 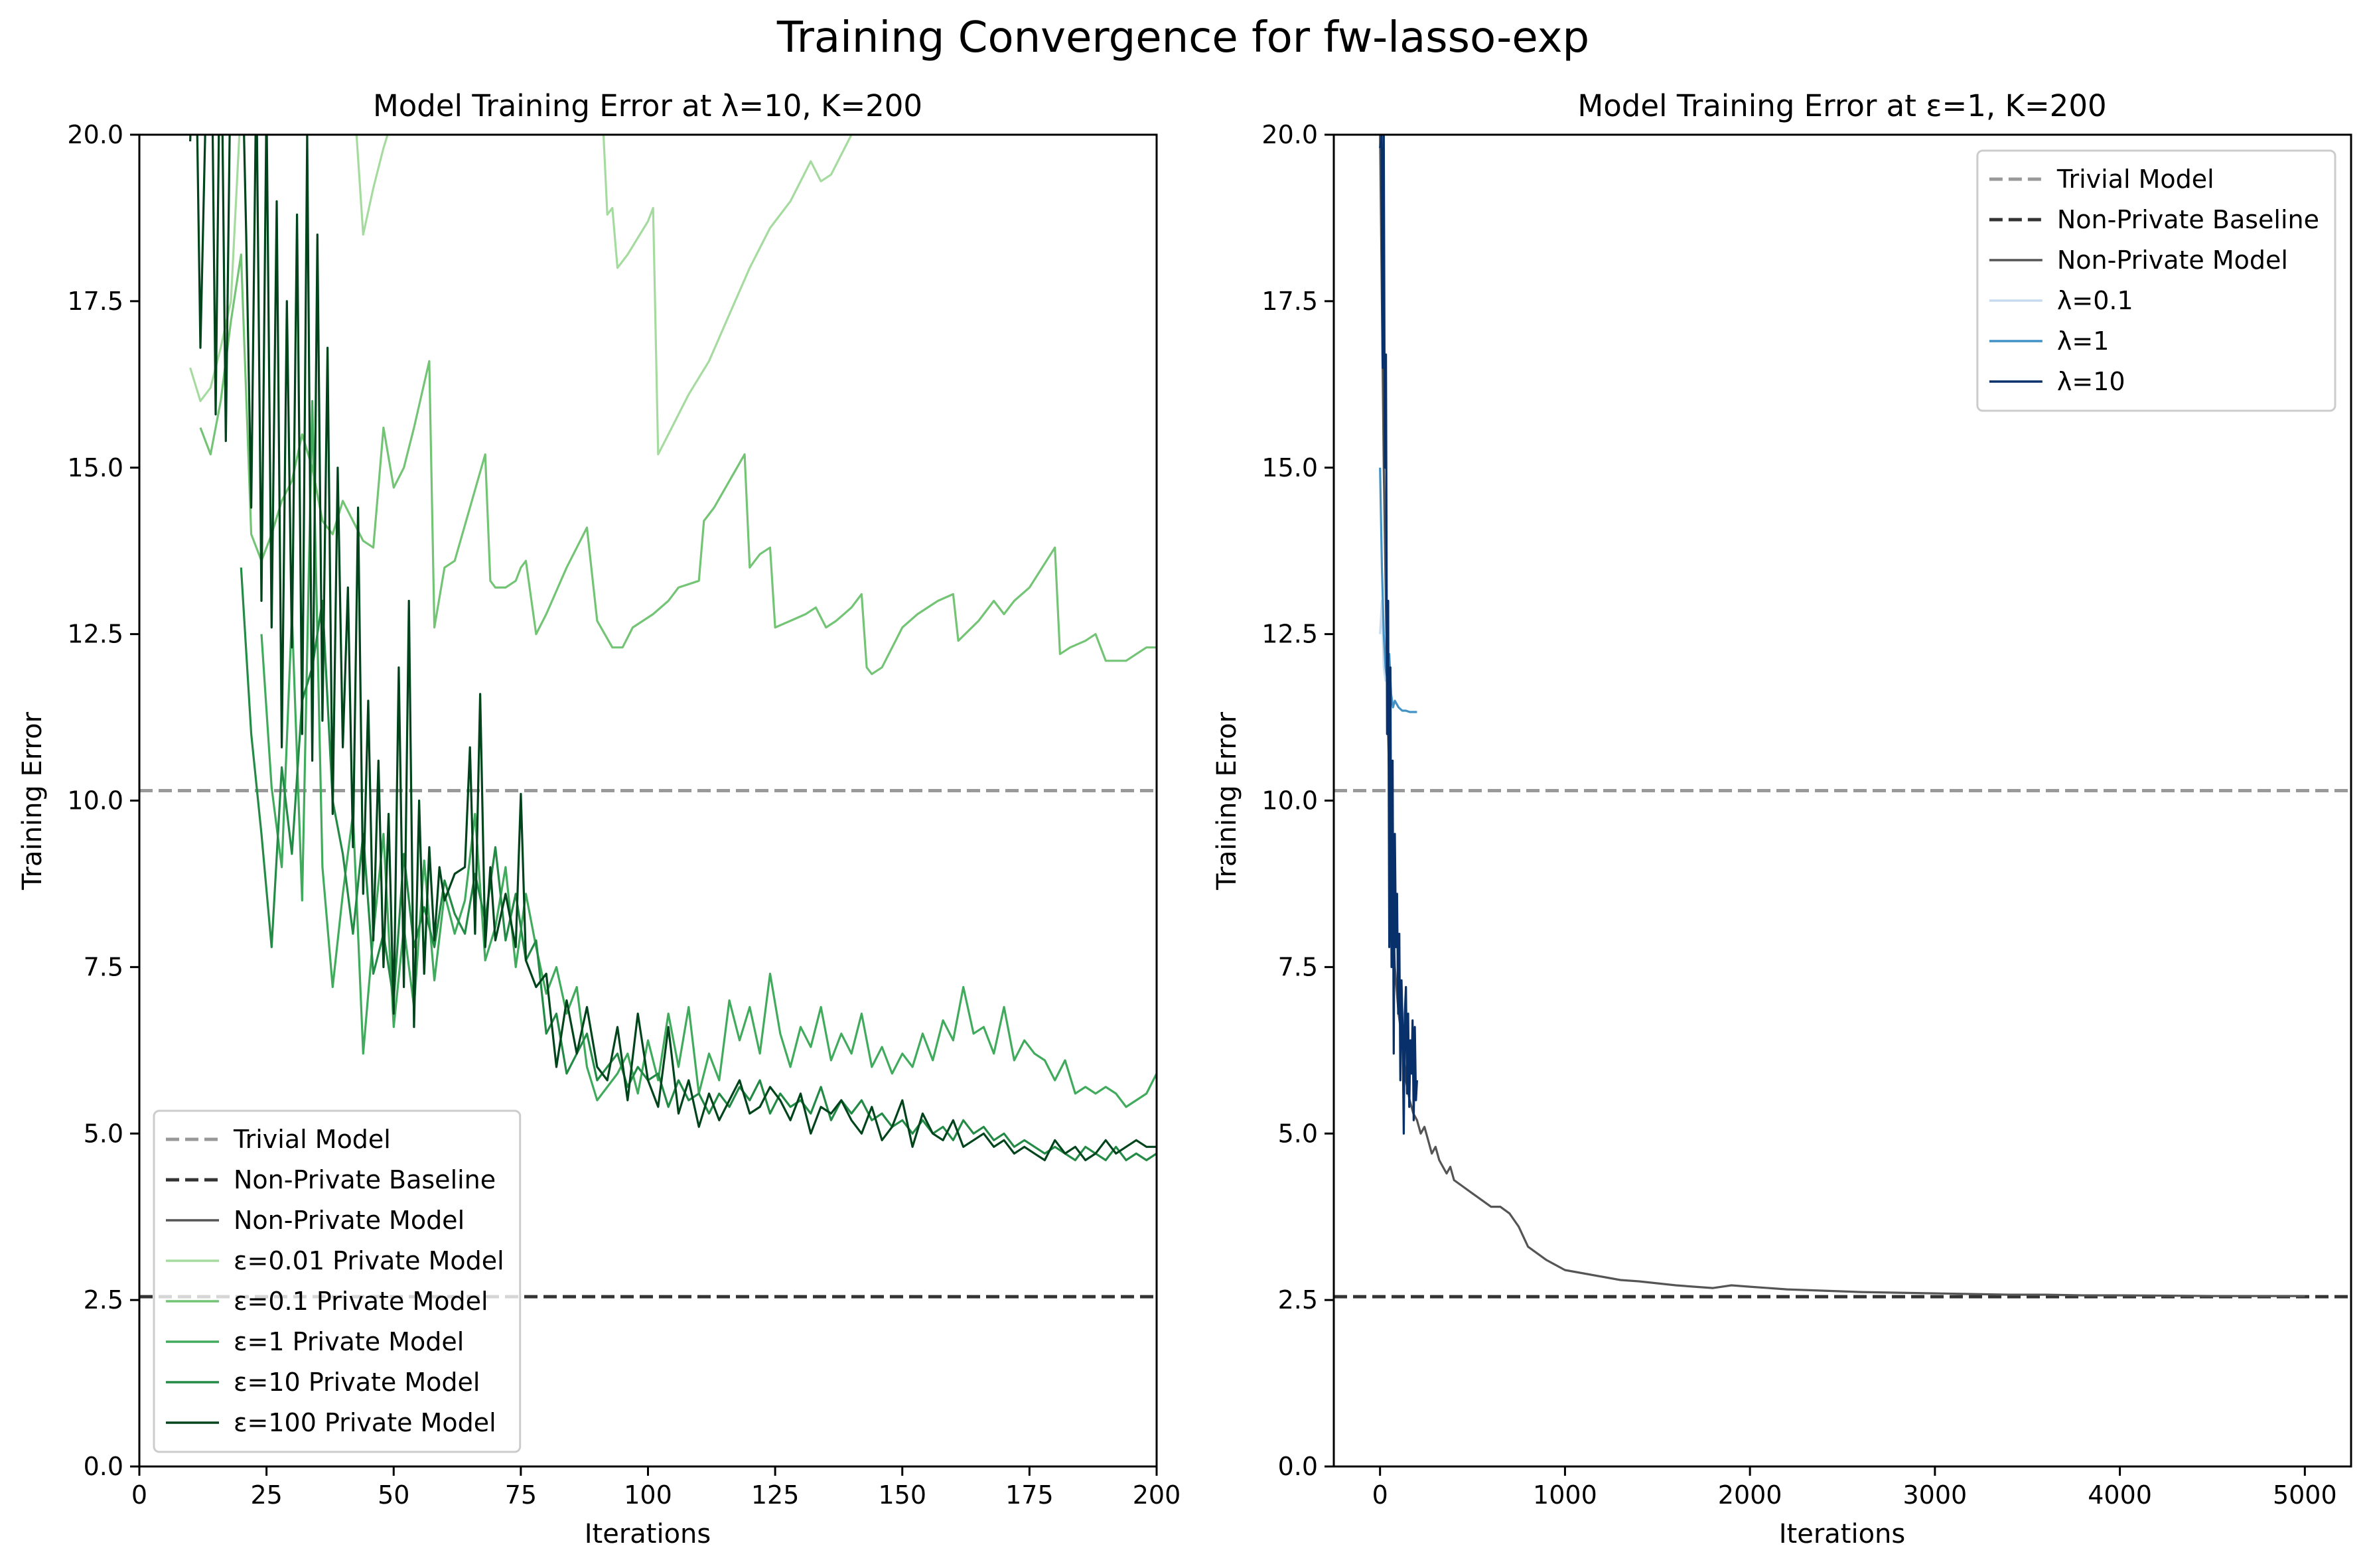 I want to click on x-tick-label: 75, so click(x=521, y=1495).